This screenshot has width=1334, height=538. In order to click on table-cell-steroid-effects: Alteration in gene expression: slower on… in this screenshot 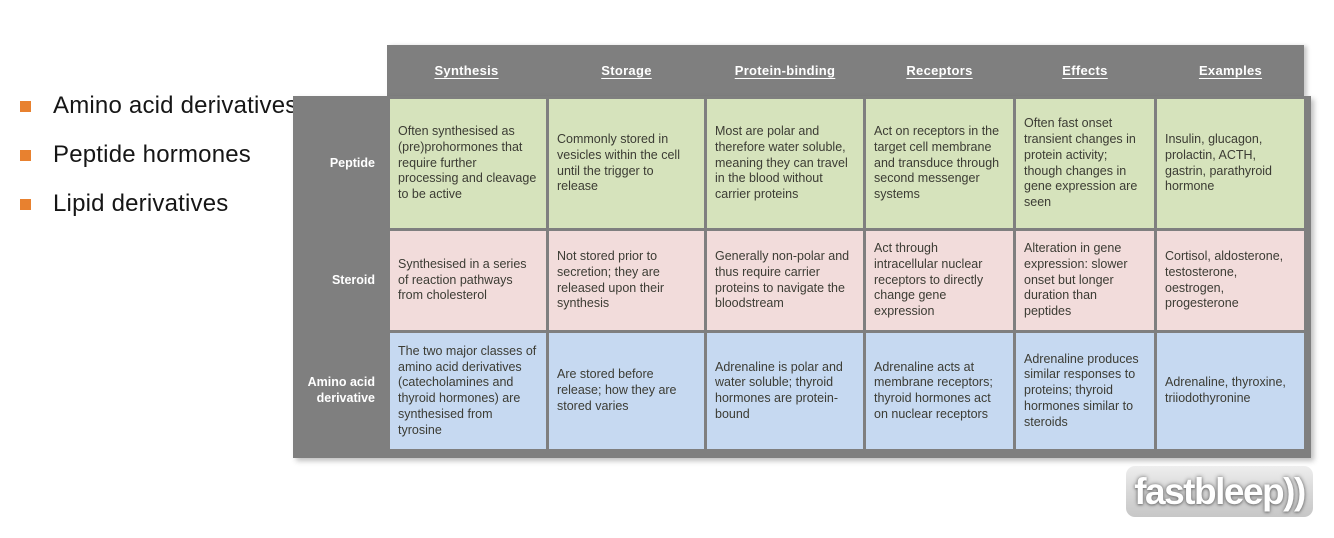, I will do `click(1085, 280)`.